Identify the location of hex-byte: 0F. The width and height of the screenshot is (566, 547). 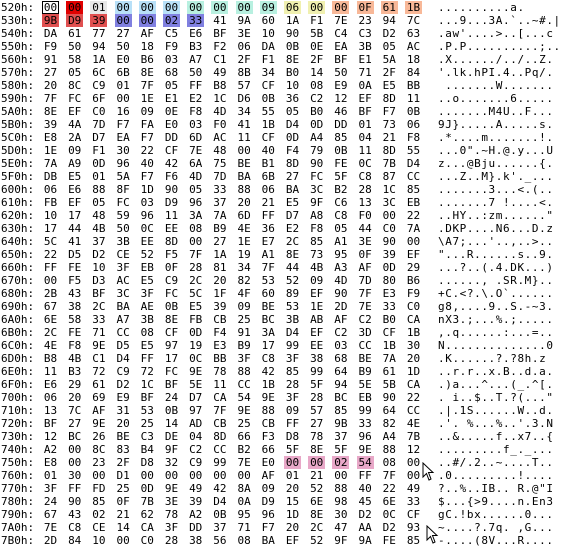
(123, 501).